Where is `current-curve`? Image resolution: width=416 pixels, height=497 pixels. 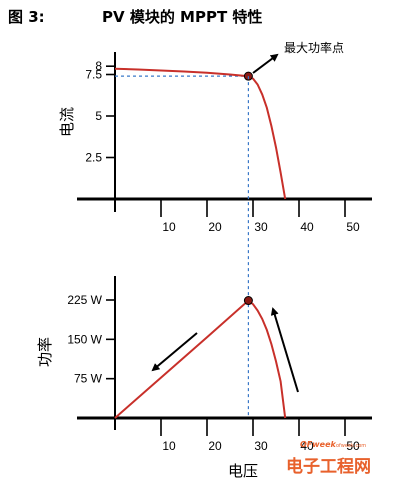 current-curve is located at coordinates (200, 133).